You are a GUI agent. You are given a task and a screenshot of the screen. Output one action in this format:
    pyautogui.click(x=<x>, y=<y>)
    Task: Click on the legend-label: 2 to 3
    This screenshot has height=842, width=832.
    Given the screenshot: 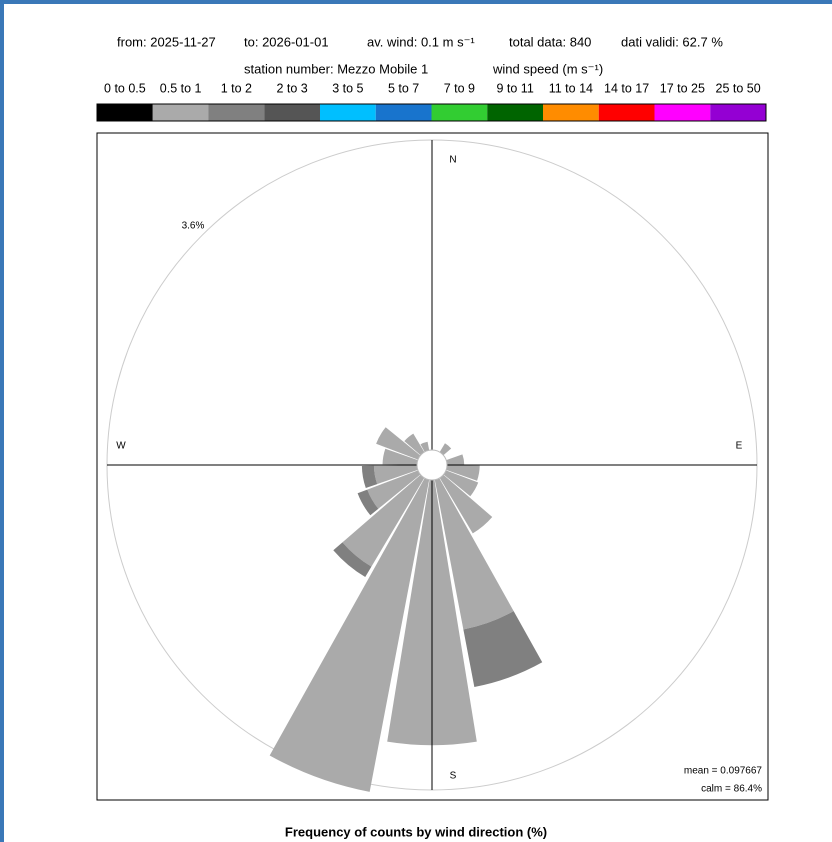 What is the action you would take?
    pyautogui.click(x=291, y=88)
    